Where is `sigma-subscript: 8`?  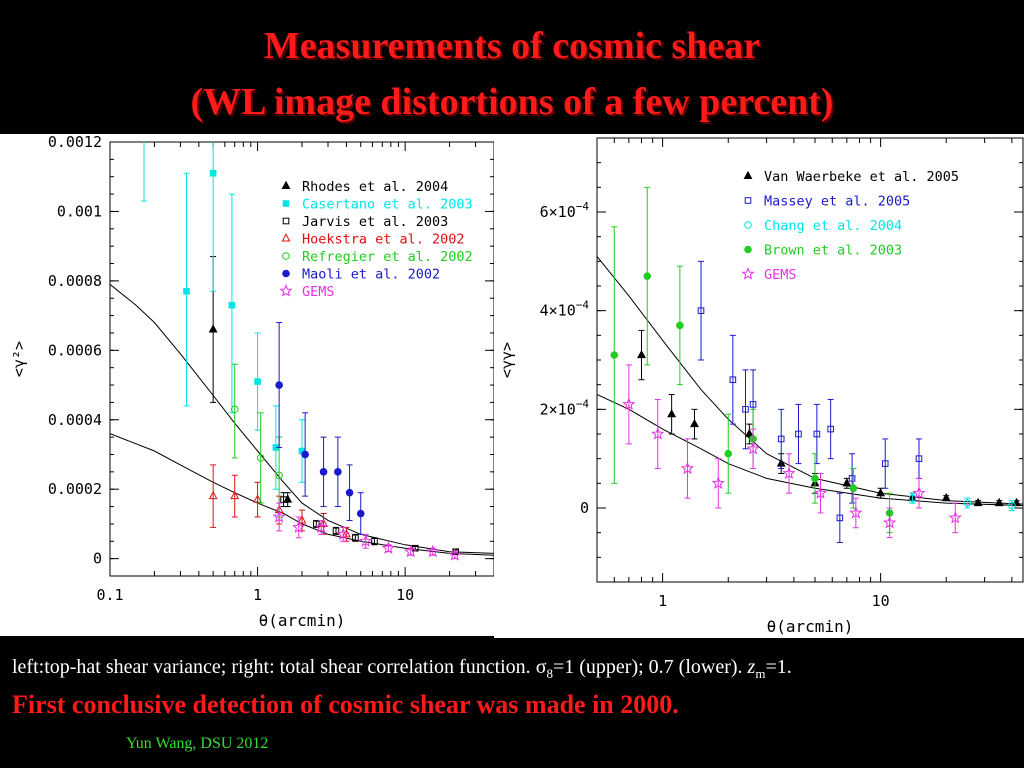
sigma-subscript: 8 is located at coordinates (549, 673).